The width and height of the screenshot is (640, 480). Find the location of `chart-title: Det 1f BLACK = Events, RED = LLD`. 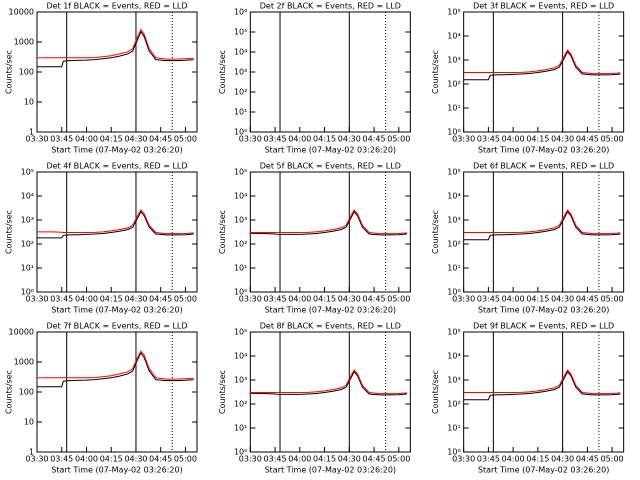

chart-title: Det 1f BLACK = Events, RED = LLD is located at coordinates (116, 6).